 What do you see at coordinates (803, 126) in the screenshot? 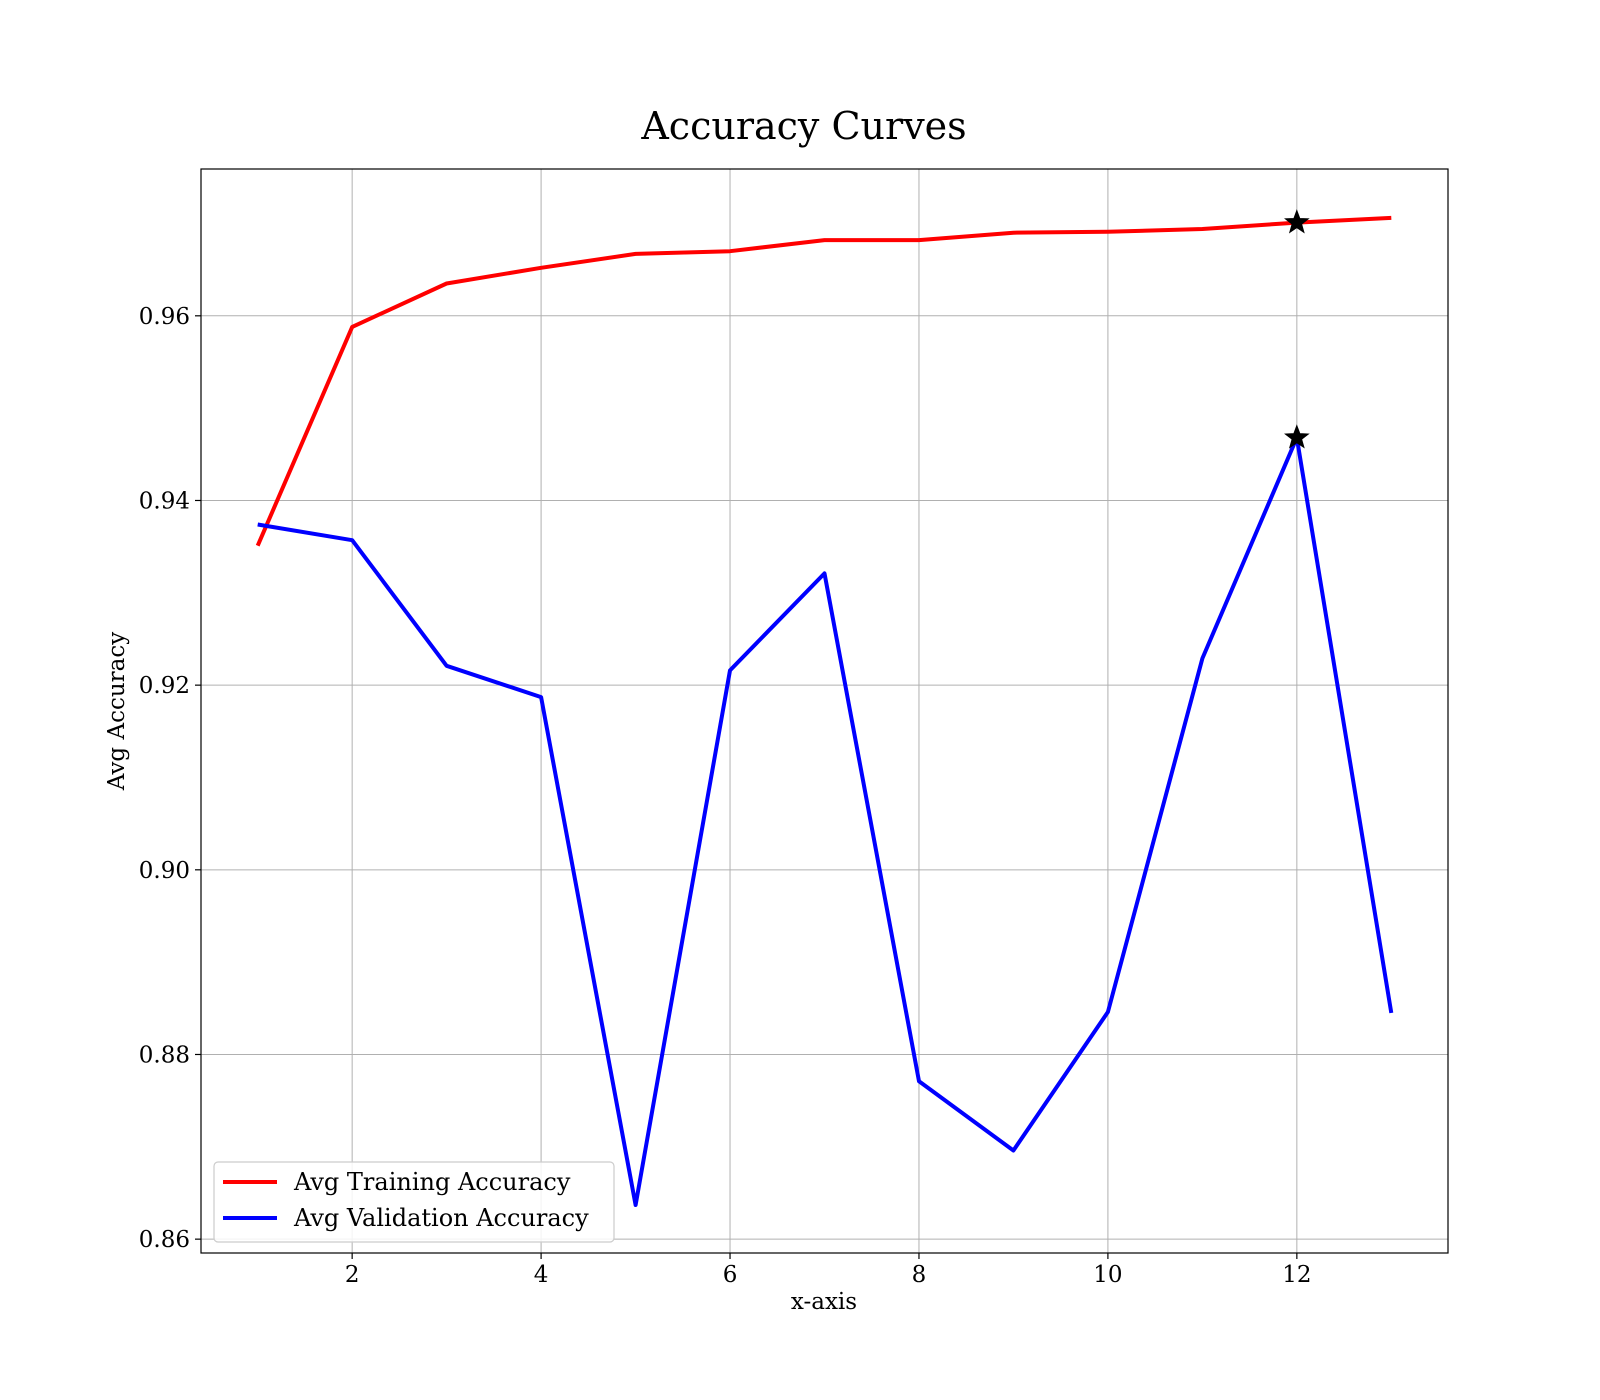
I see `chart-title: Accuracy Curves` at bounding box center [803, 126].